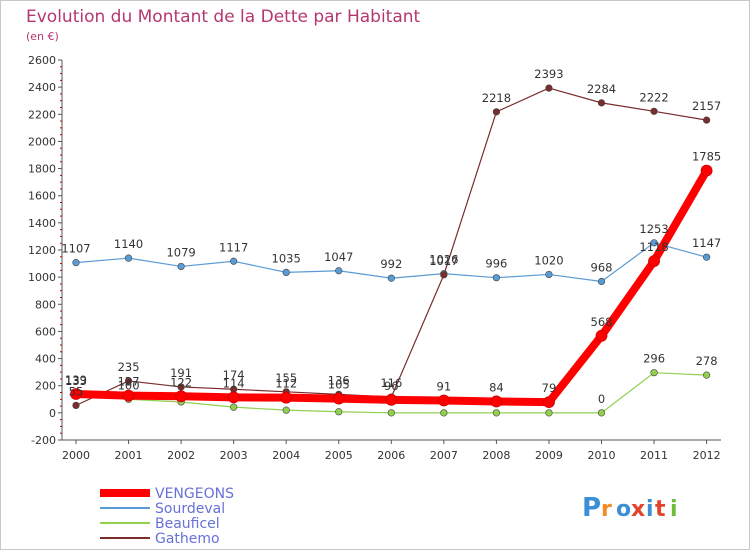 This screenshot has width=750, height=550. Describe the element at coordinates (42, 36) in the screenshot. I see `chart-subtitle: (en €)` at that location.